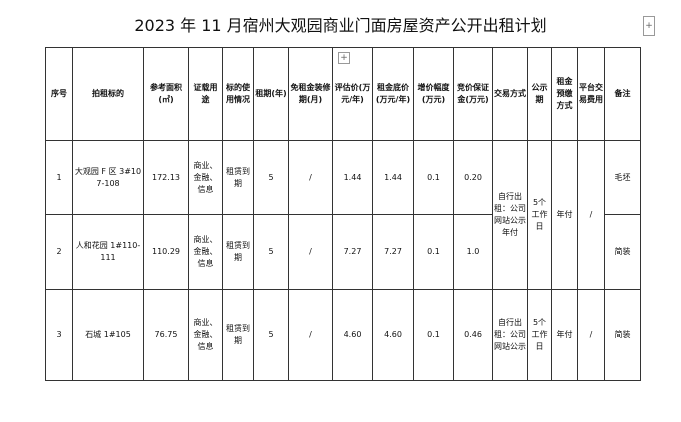  I want to click on table-cell: 0.46, so click(473, 335).